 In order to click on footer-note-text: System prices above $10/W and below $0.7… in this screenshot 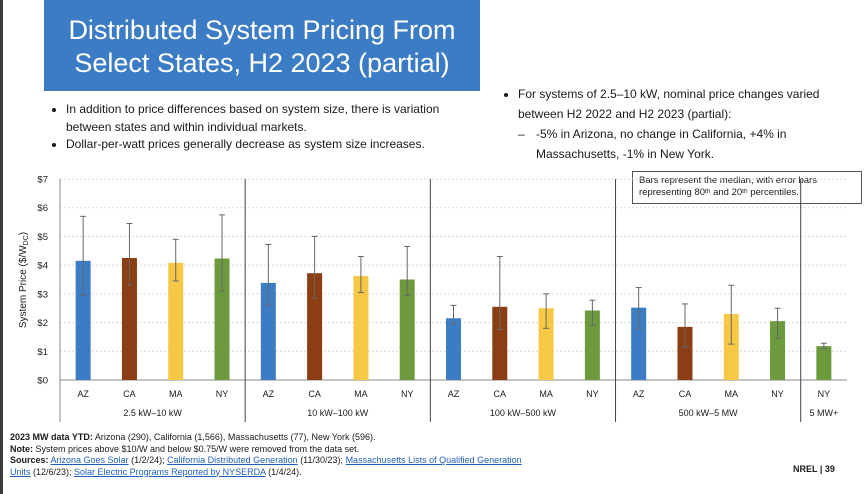, I will do `click(196, 448)`.